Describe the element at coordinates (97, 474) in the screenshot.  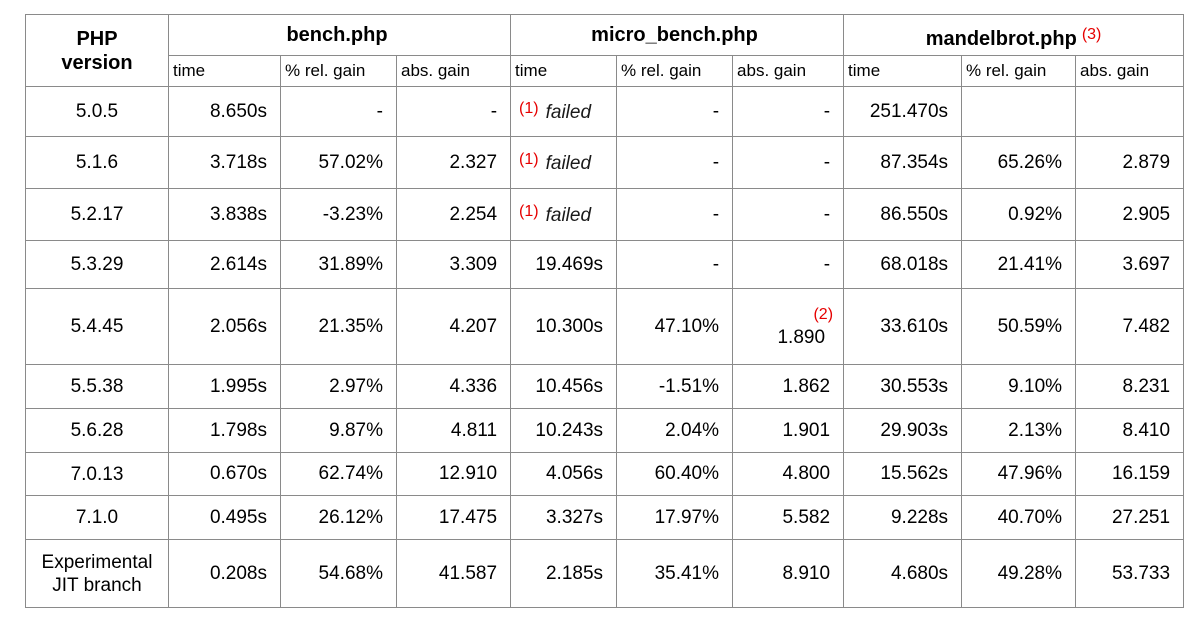
I see `php-version-cell: 7.0.13` at that location.